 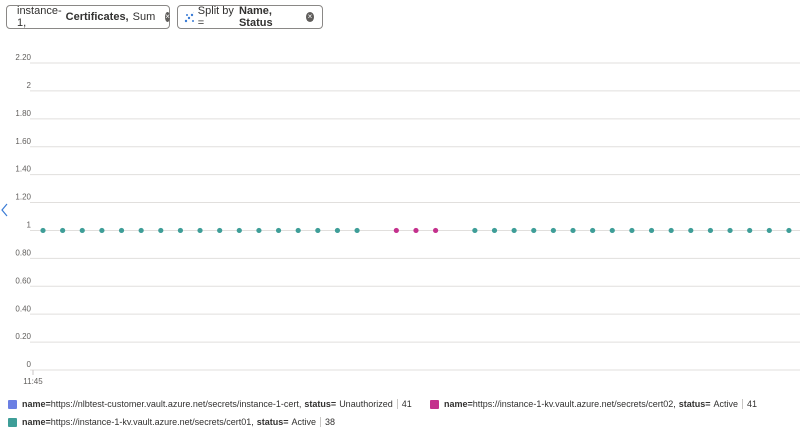 I want to click on y-tick-label: 1, so click(x=29, y=225).